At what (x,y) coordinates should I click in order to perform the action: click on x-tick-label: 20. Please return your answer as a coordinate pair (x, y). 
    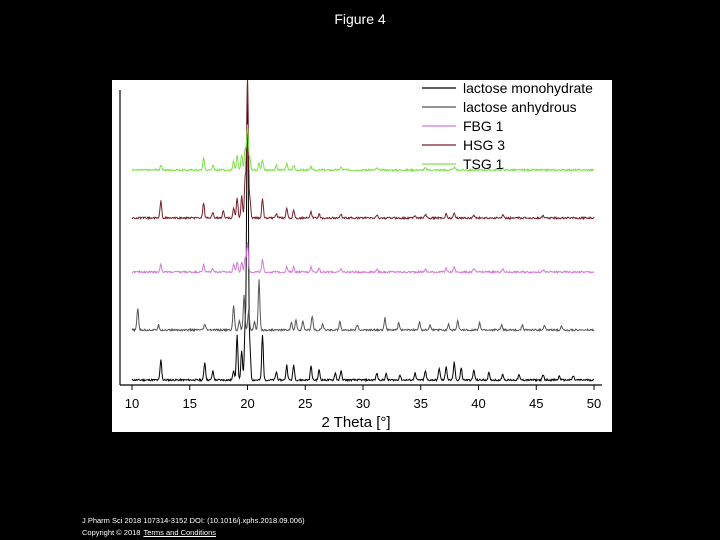
    Looking at the image, I should click on (247, 403).